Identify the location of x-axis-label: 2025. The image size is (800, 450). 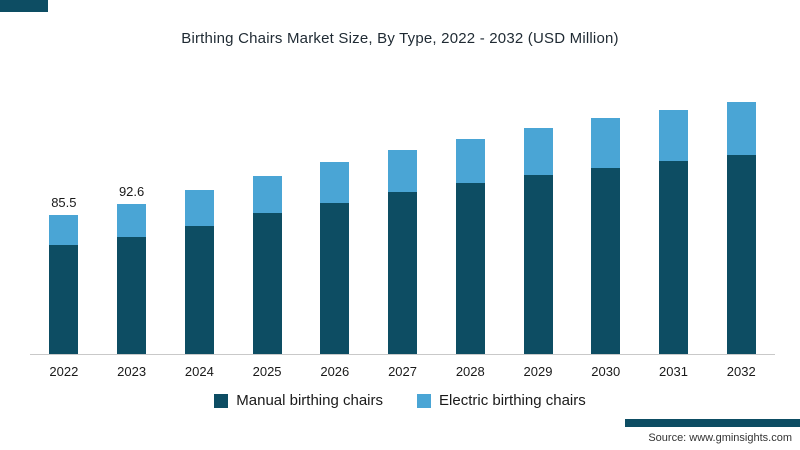
(267, 371).